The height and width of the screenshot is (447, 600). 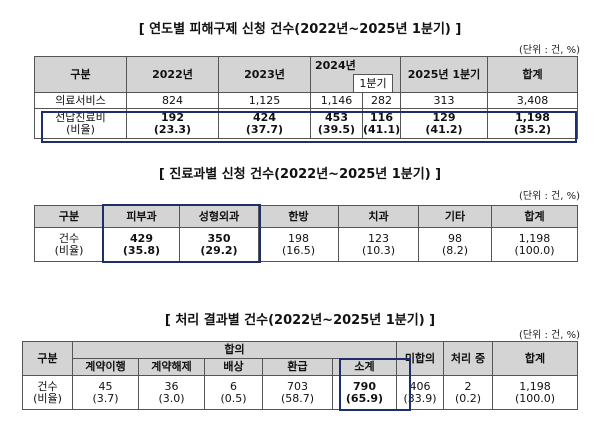 What do you see at coordinates (468, 398) in the screenshot?
I see `pct: (0.2)` at bounding box center [468, 398].